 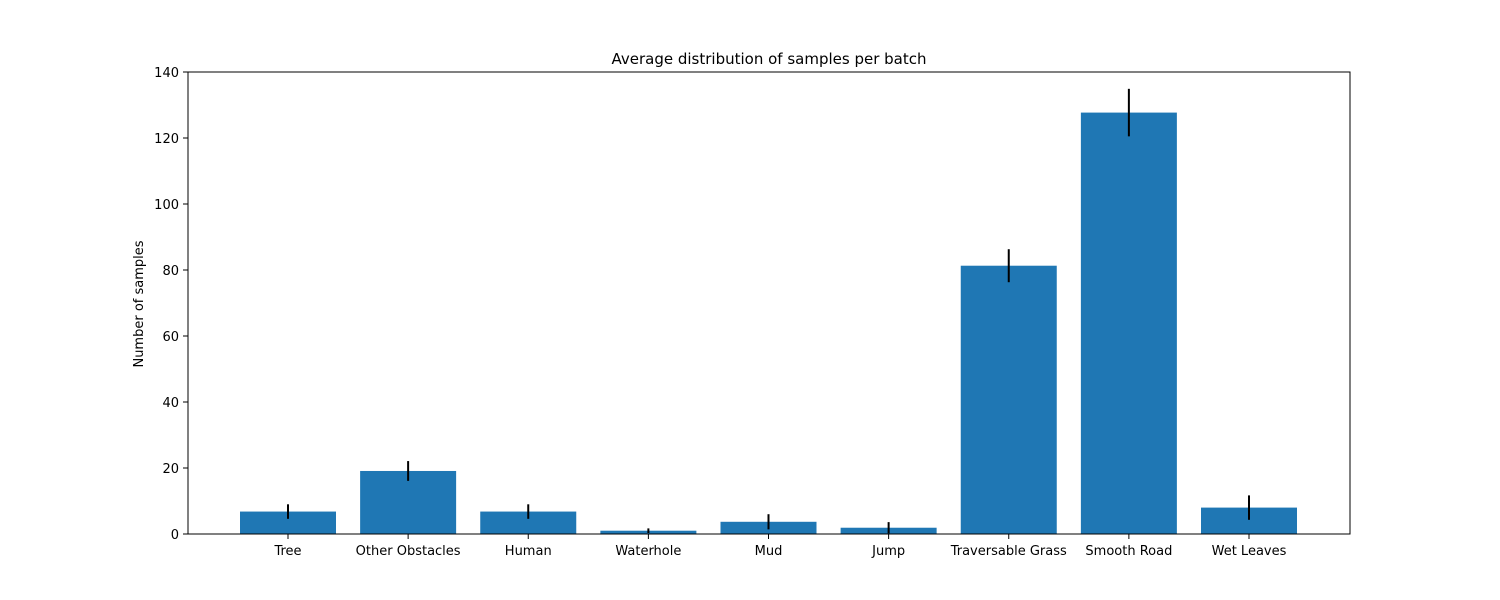 I want to click on y-tick-label: 40, so click(x=170, y=403).